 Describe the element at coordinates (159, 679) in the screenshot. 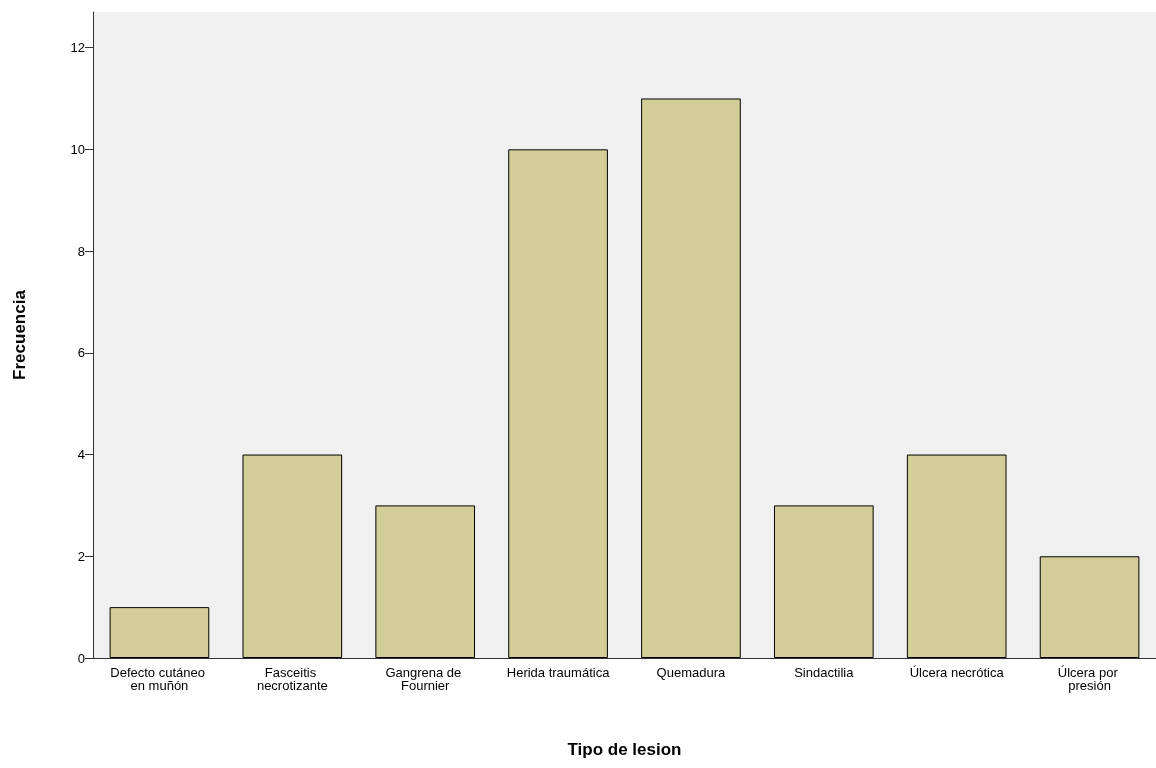

I see `x-tick-label: Defecto cutáneo en muñón` at that location.